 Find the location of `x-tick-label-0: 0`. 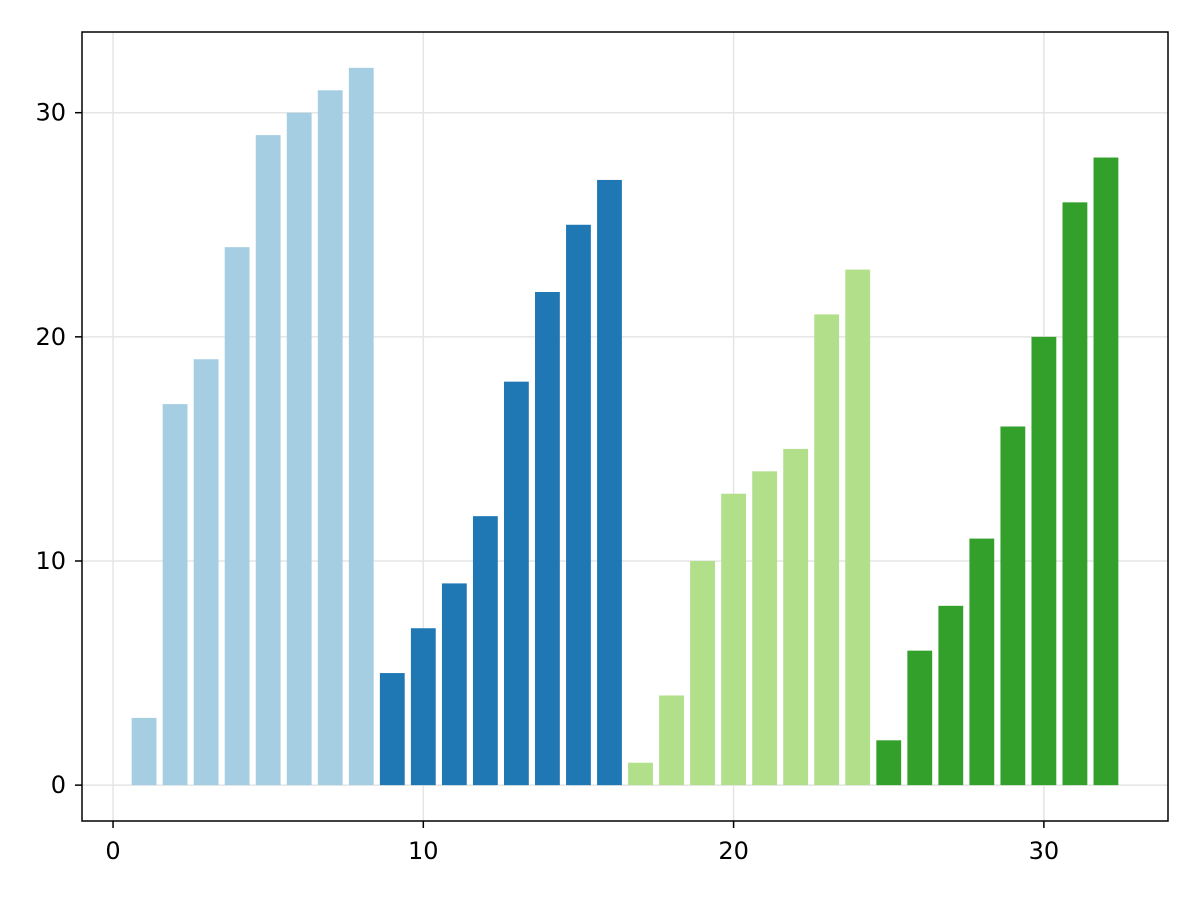

x-tick-label-0: 0 is located at coordinates (112, 851).